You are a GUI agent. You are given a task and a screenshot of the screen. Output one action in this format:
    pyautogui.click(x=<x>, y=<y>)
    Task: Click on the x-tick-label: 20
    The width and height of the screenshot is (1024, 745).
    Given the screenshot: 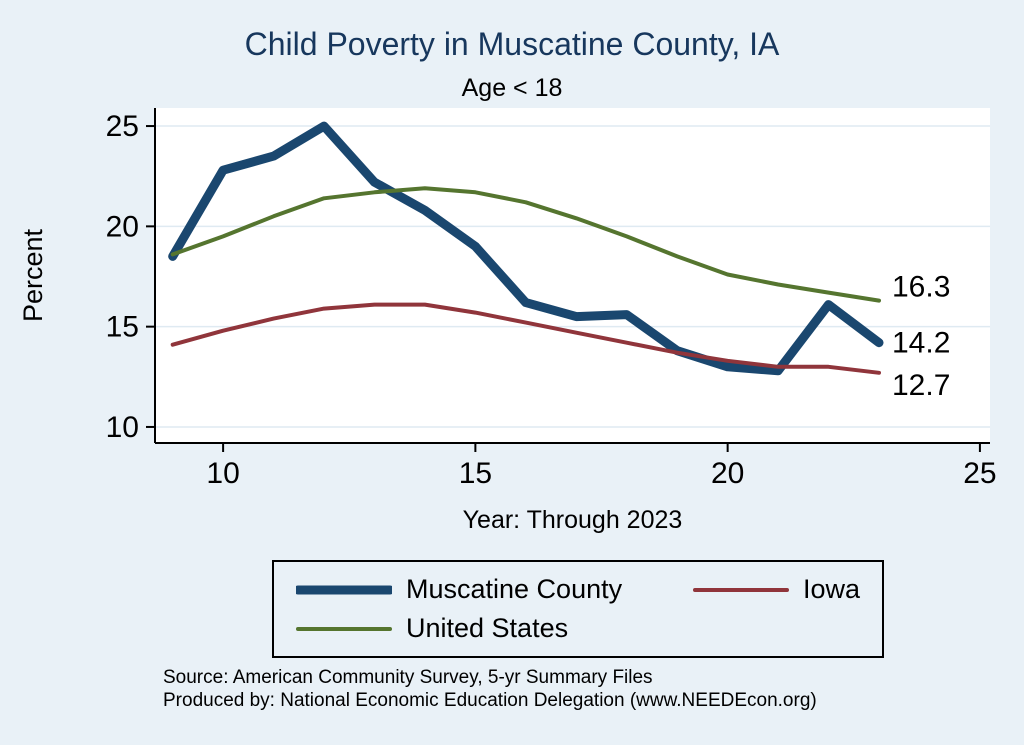 What is the action you would take?
    pyautogui.click(x=727, y=473)
    